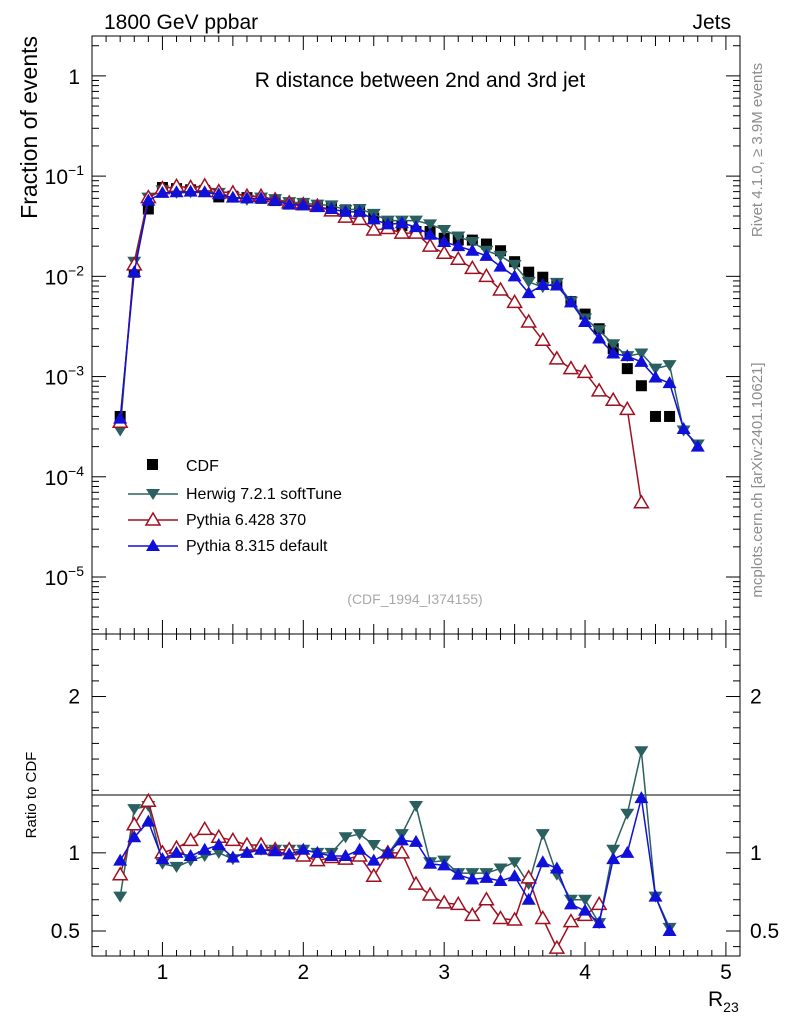 The width and height of the screenshot is (786, 1024). What do you see at coordinates (65, 175) in the screenshot?
I see `y-tick-label: 10⁻¹` at bounding box center [65, 175].